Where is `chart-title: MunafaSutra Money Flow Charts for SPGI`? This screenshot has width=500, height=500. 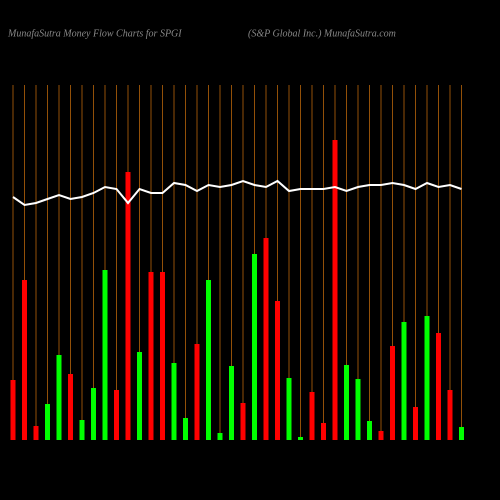
chart-title: MunafaSutra Money Flow Charts for SPGI is located at coordinates (94, 33).